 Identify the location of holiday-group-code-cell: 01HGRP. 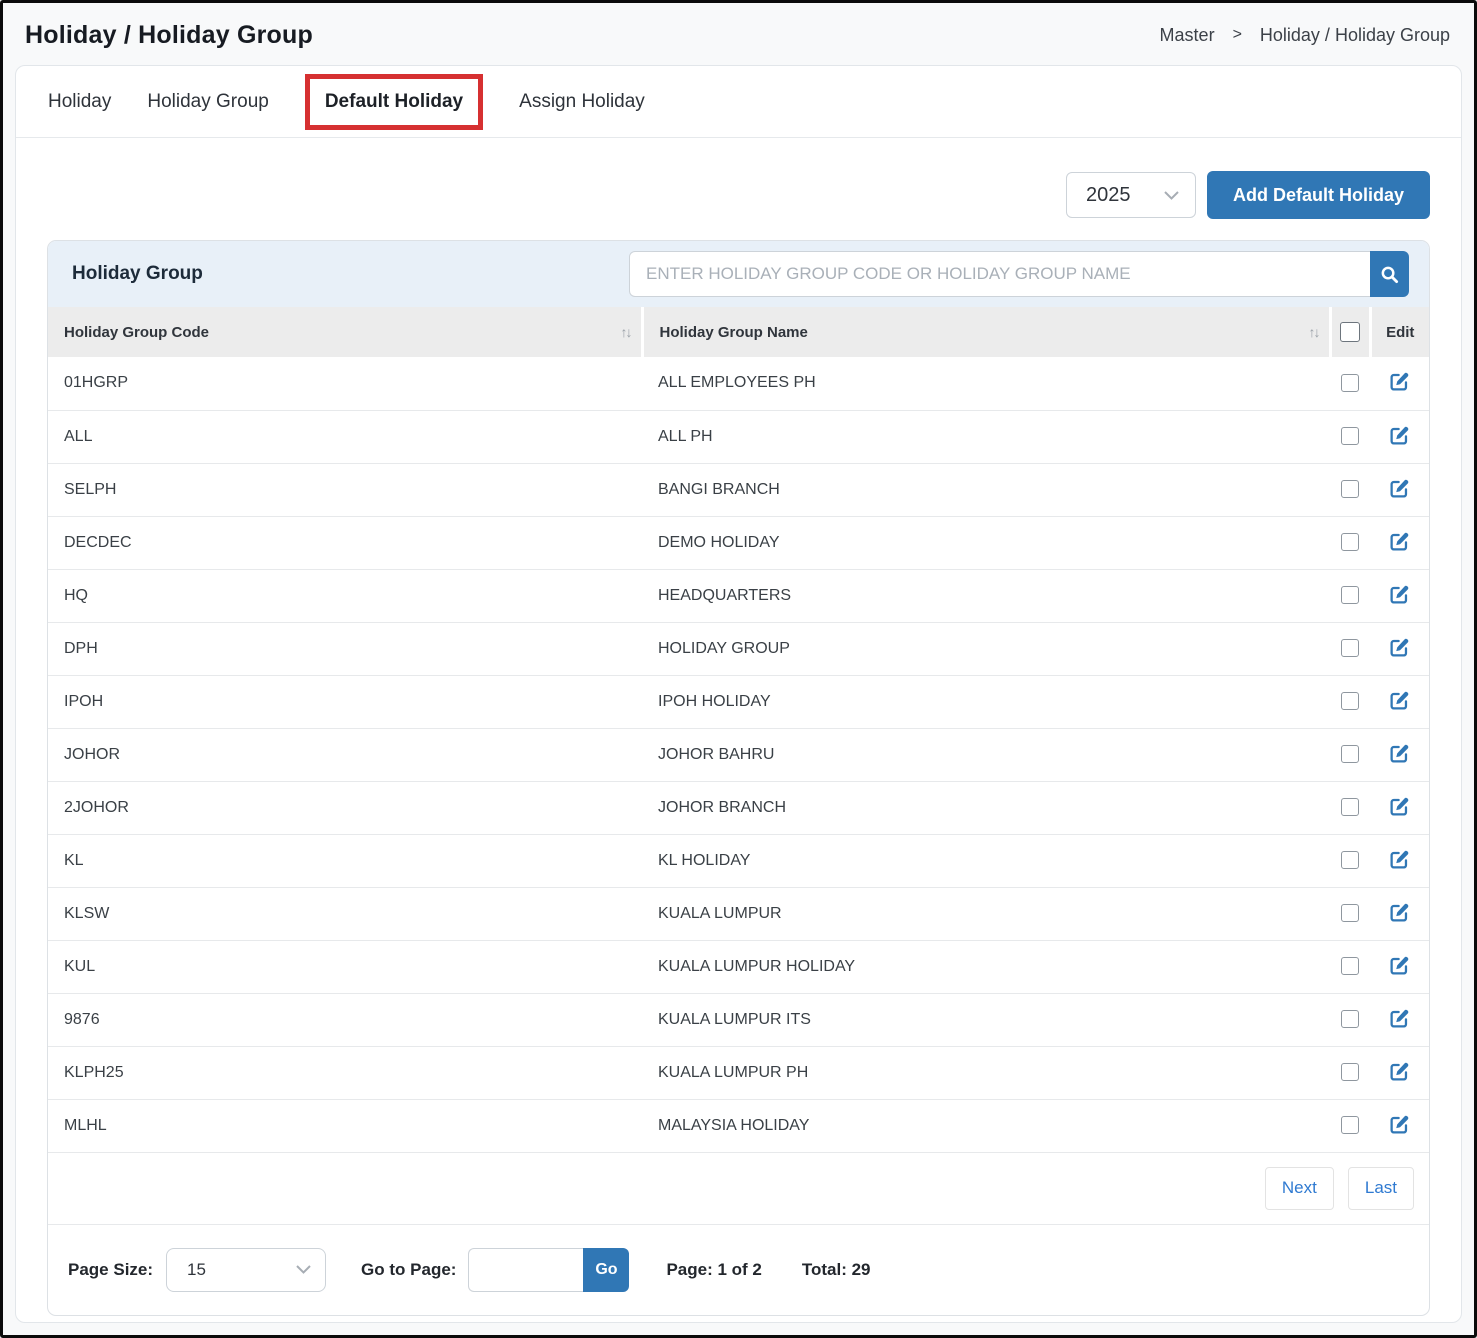
(345, 384).